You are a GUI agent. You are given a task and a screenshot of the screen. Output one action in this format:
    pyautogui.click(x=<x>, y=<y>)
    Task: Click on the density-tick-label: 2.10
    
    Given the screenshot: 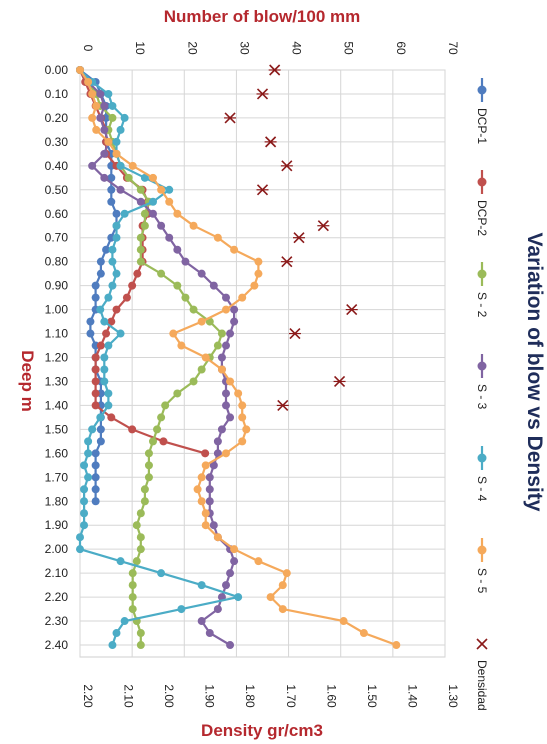 What is the action you would take?
    pyautogui.click(x=129, y=696)
    